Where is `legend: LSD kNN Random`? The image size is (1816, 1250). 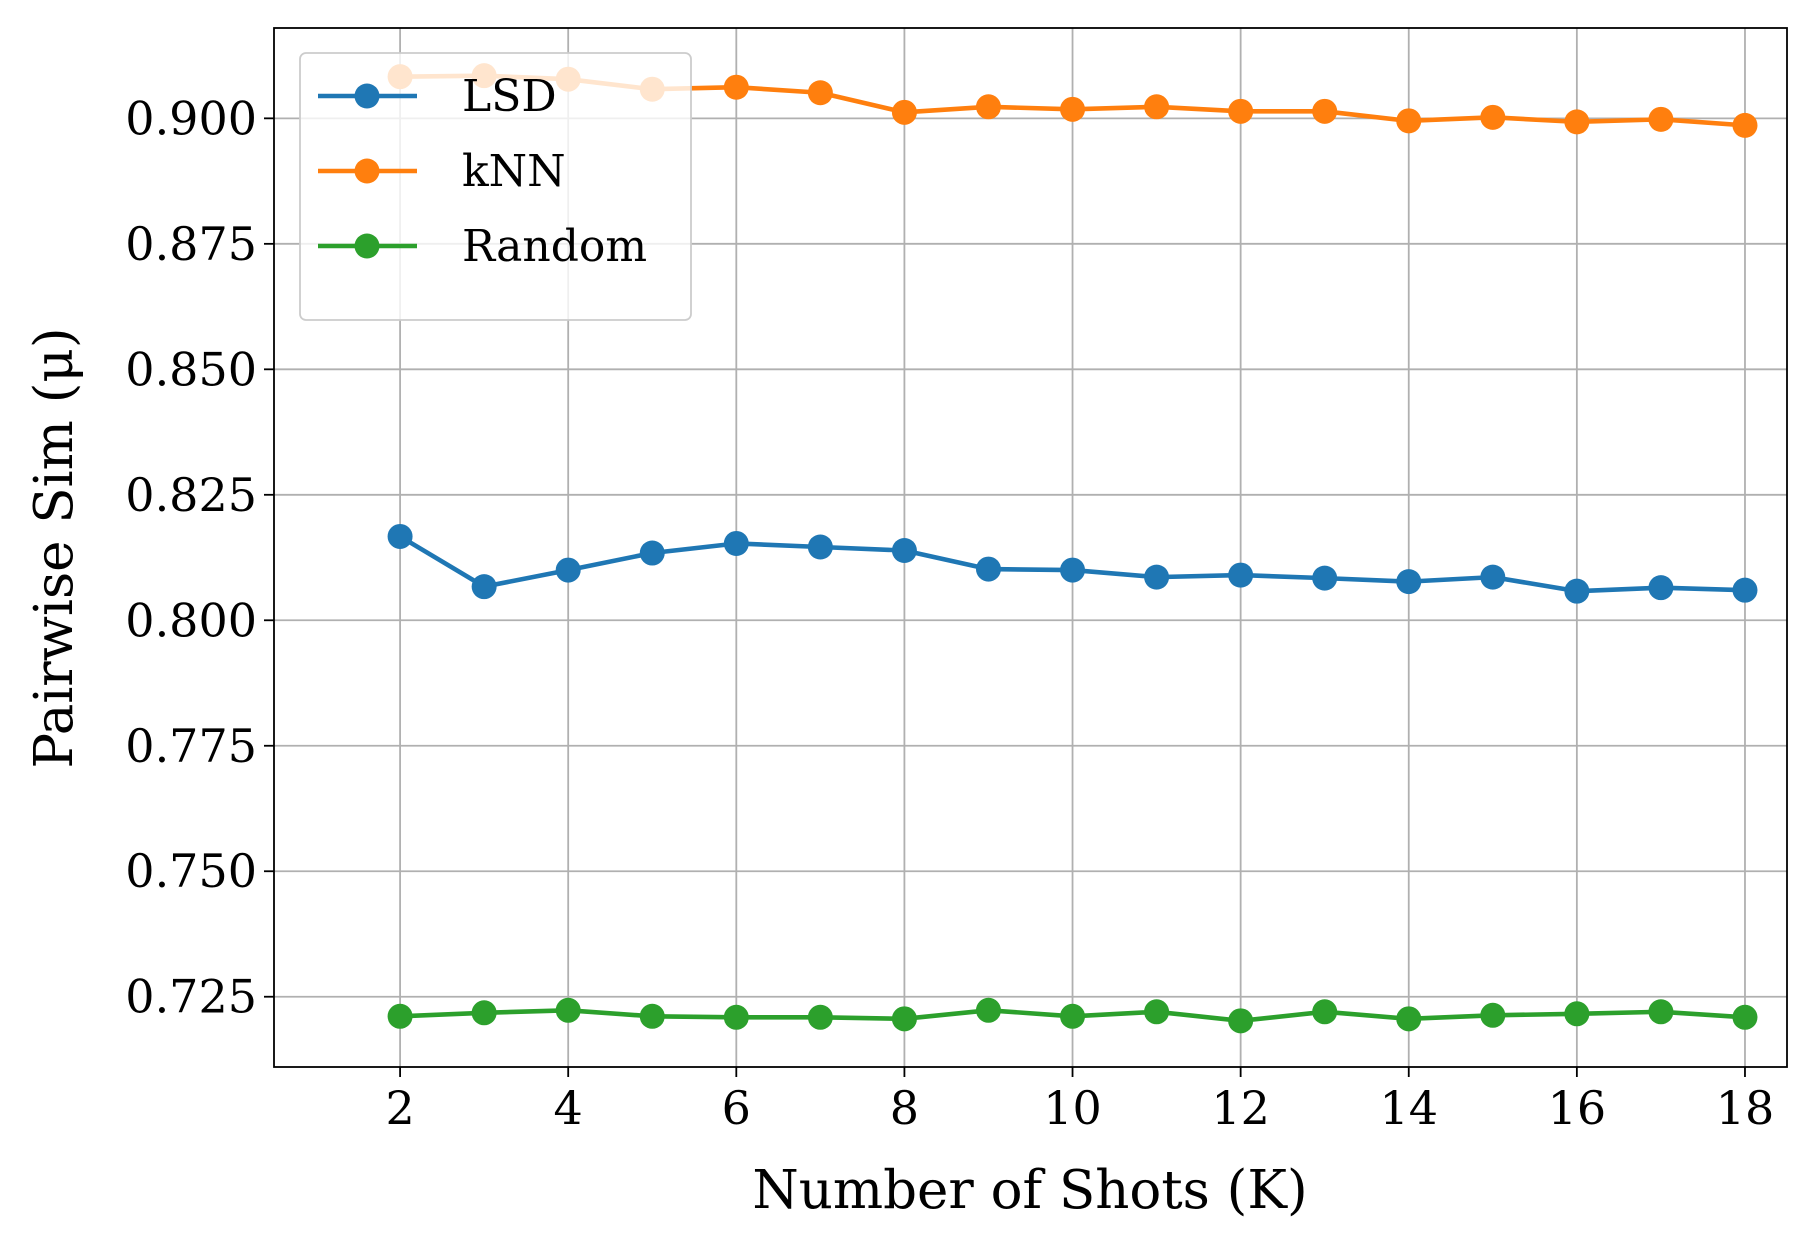 legend: LSD kNN Random is located at coordinates (495, 186).